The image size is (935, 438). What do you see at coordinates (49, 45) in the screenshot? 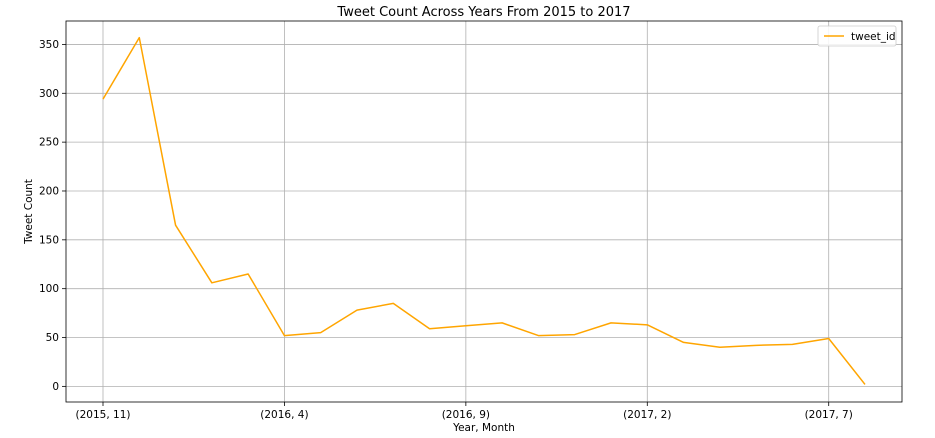
I see `y-tick-label: 350` at bounding box center [49, 45].